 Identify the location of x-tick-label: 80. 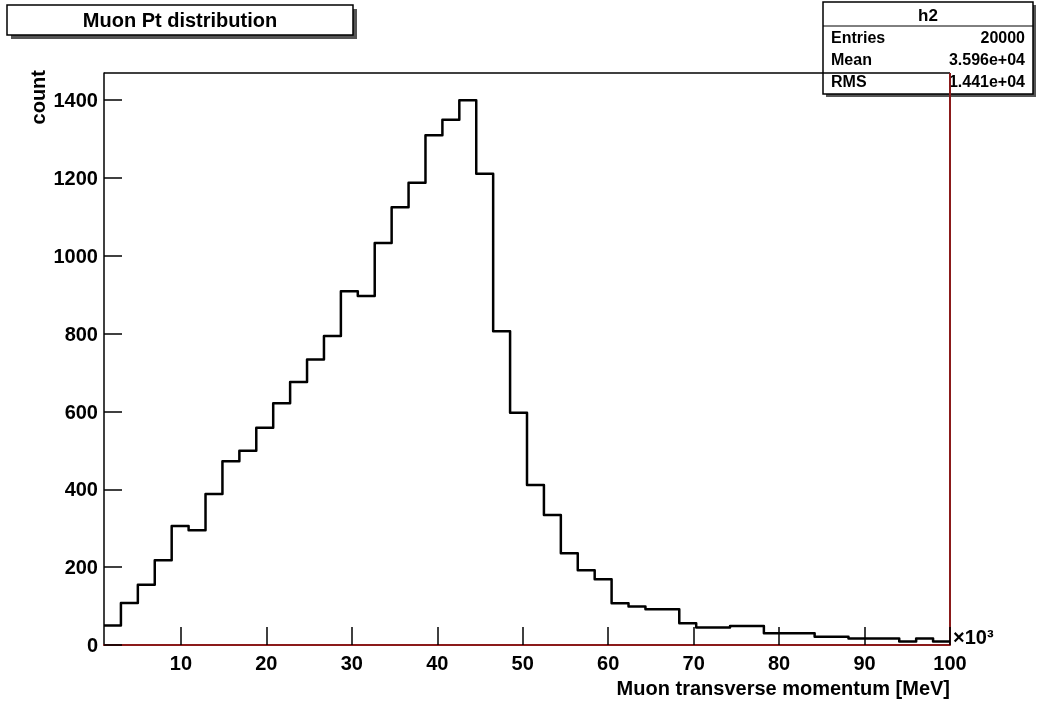
(779, 663).